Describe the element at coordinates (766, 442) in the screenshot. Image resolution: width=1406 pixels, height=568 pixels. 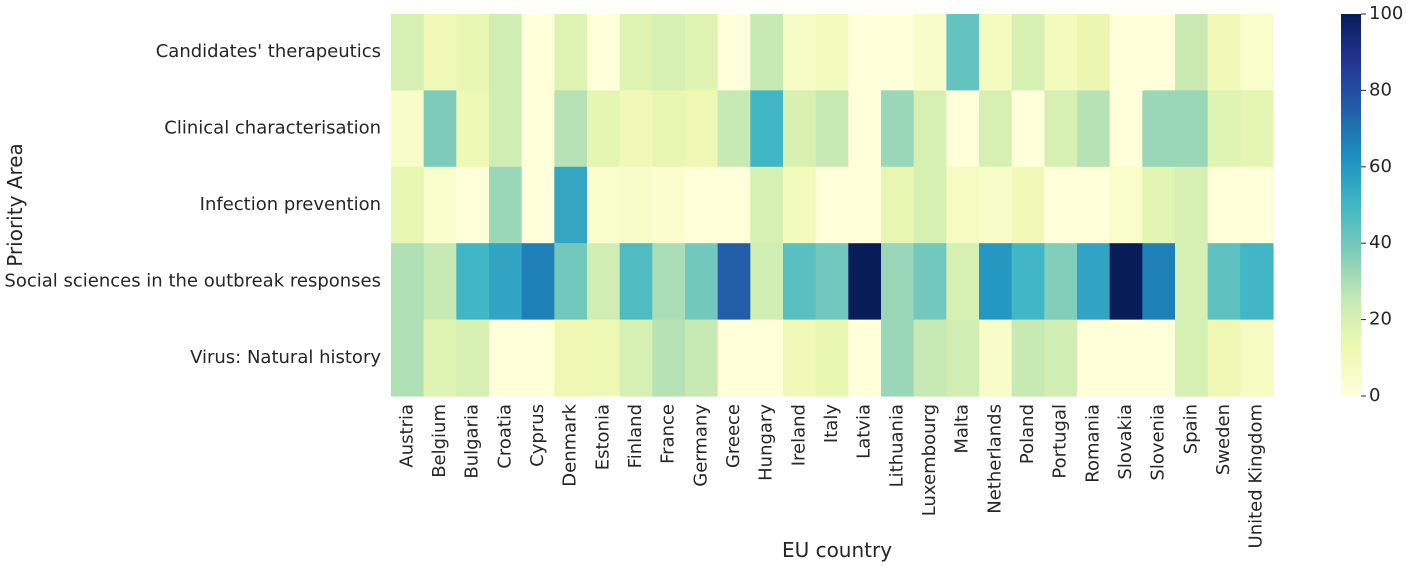
I see `x-tick-label: Hungary` at that location.